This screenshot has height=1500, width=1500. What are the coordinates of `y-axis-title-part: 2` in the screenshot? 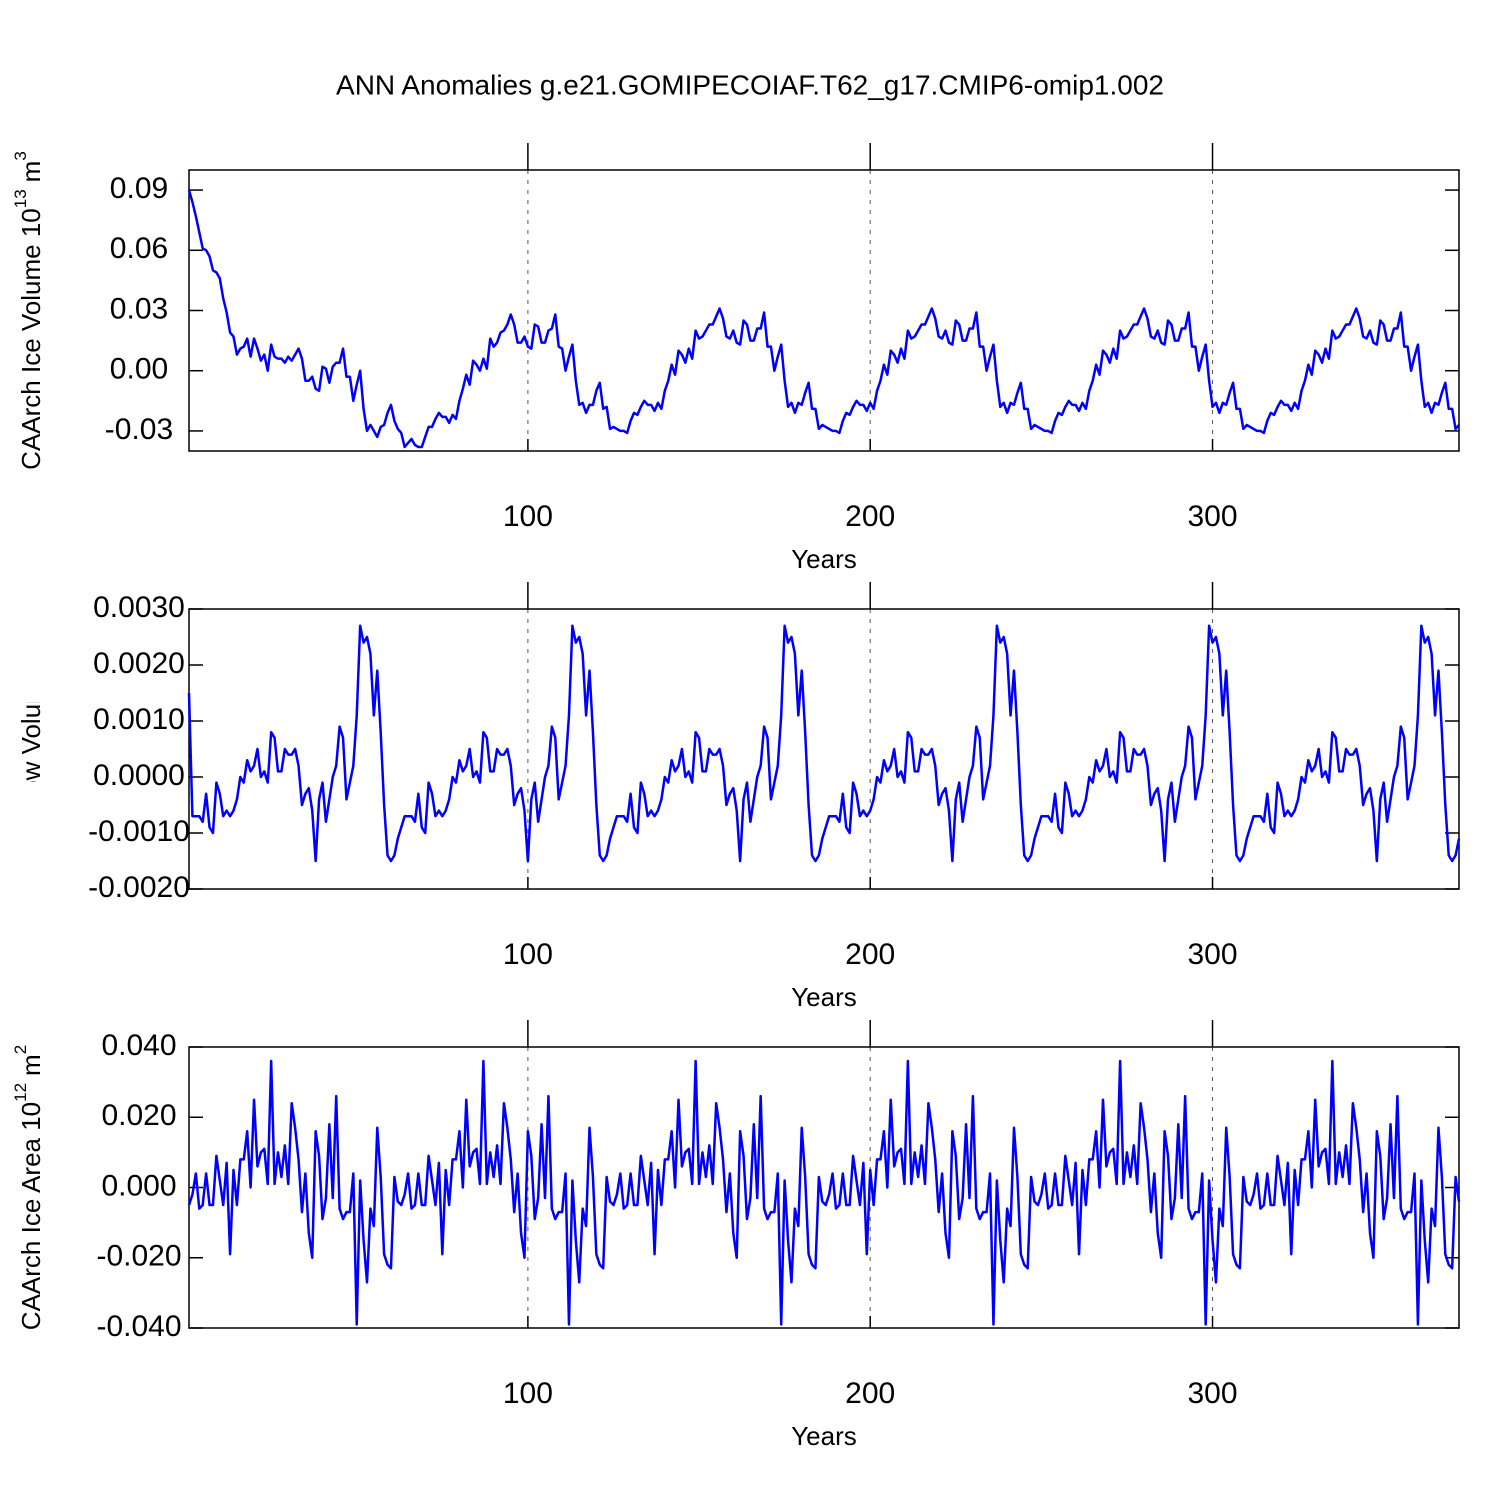 It's located at (20, 1049).